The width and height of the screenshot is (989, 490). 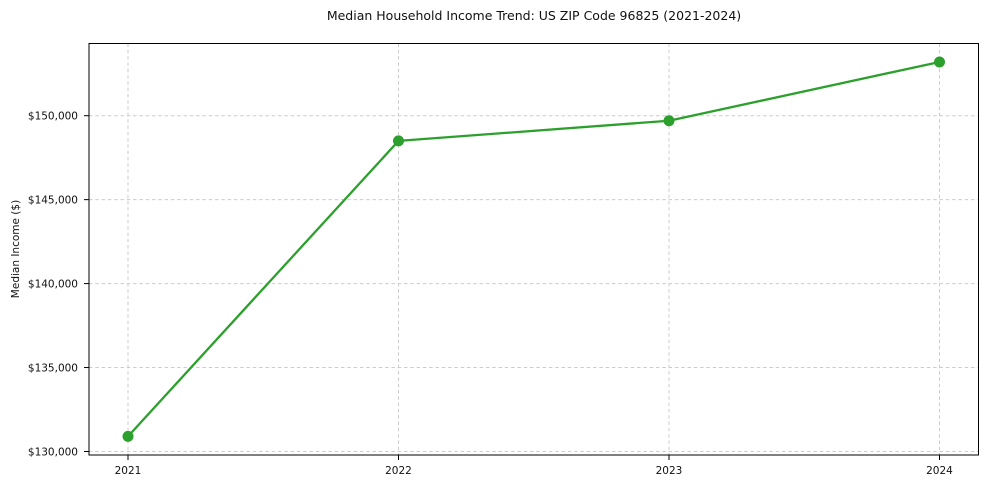 What do you see at coordinates (53, 284) in the screenshot?
I see `y-tick-label: $140,000` at bounding box center [53, 284].